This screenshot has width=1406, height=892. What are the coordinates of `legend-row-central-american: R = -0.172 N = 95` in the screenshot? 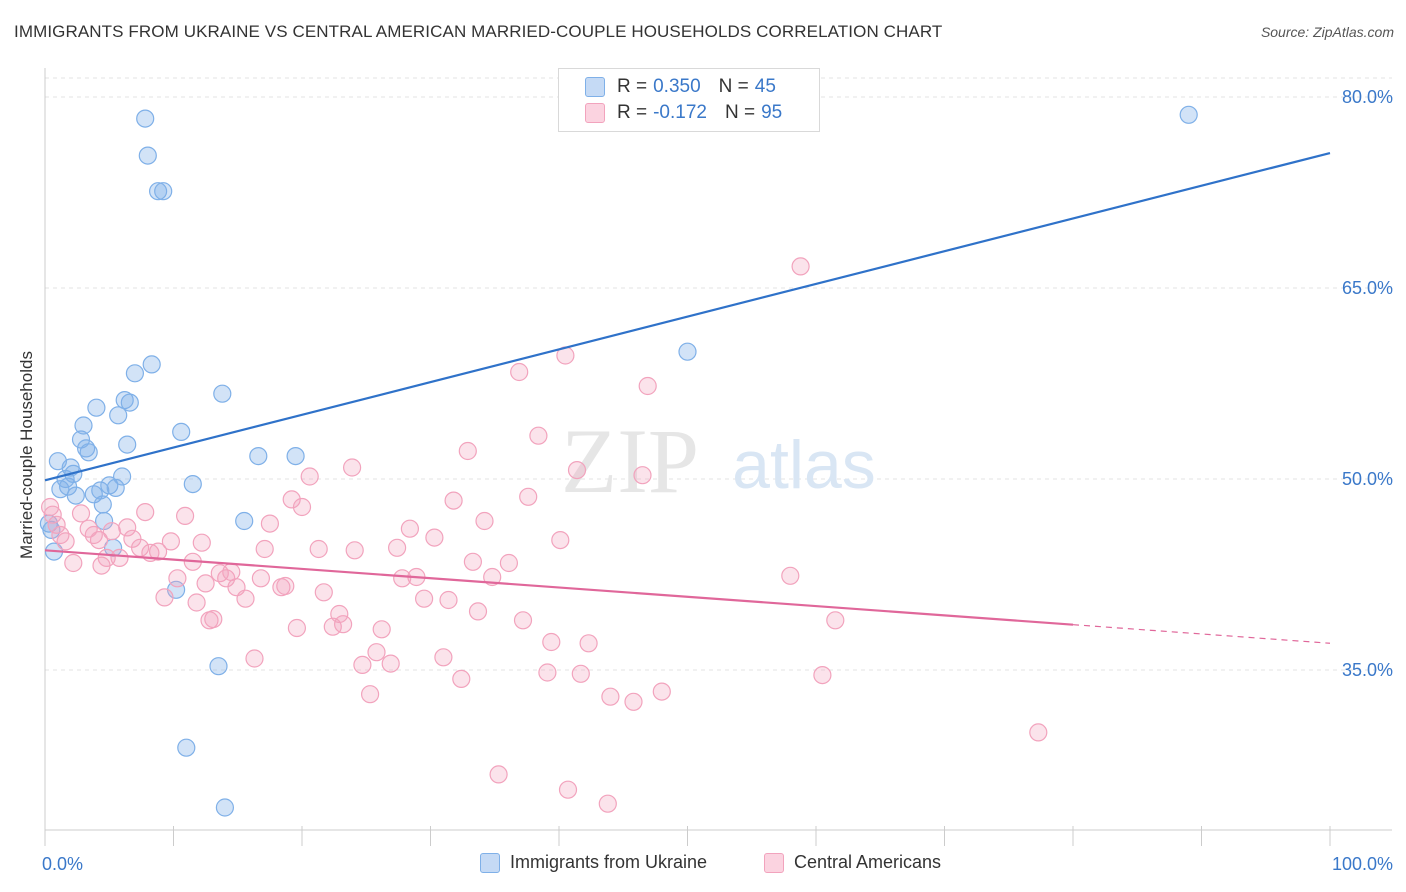 It's located at (683, 113).